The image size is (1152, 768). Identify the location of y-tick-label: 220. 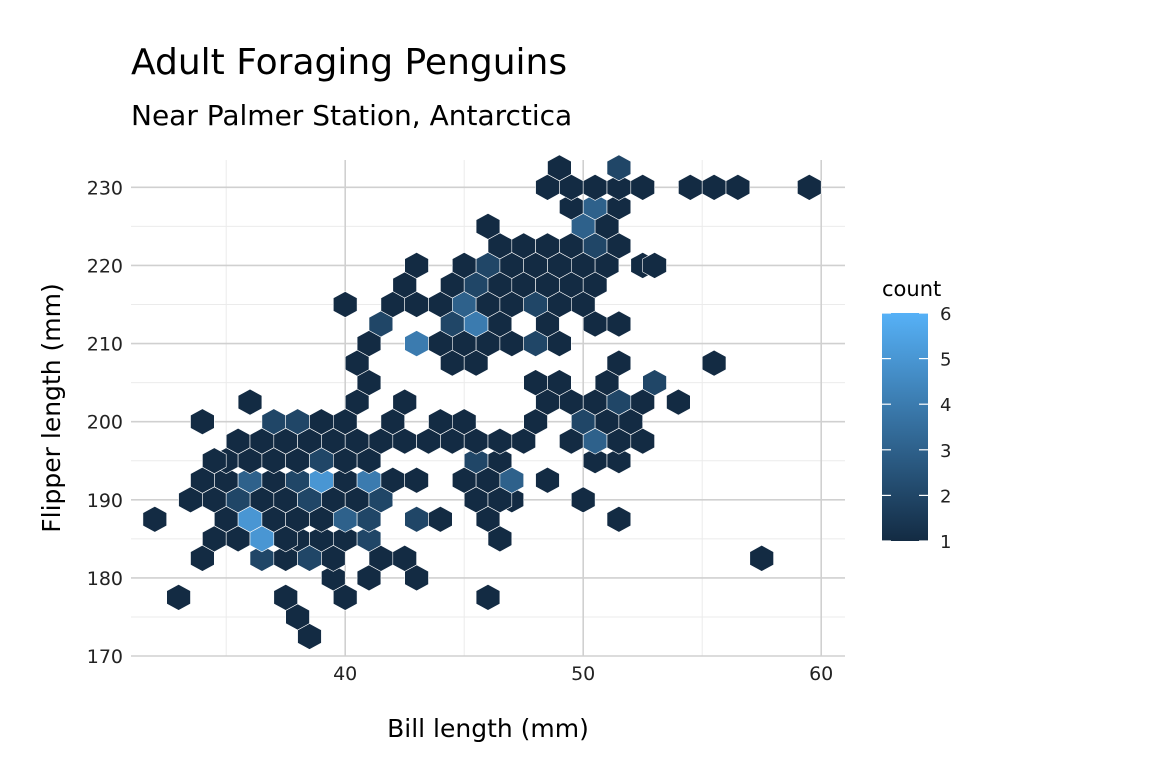
(105, 266).